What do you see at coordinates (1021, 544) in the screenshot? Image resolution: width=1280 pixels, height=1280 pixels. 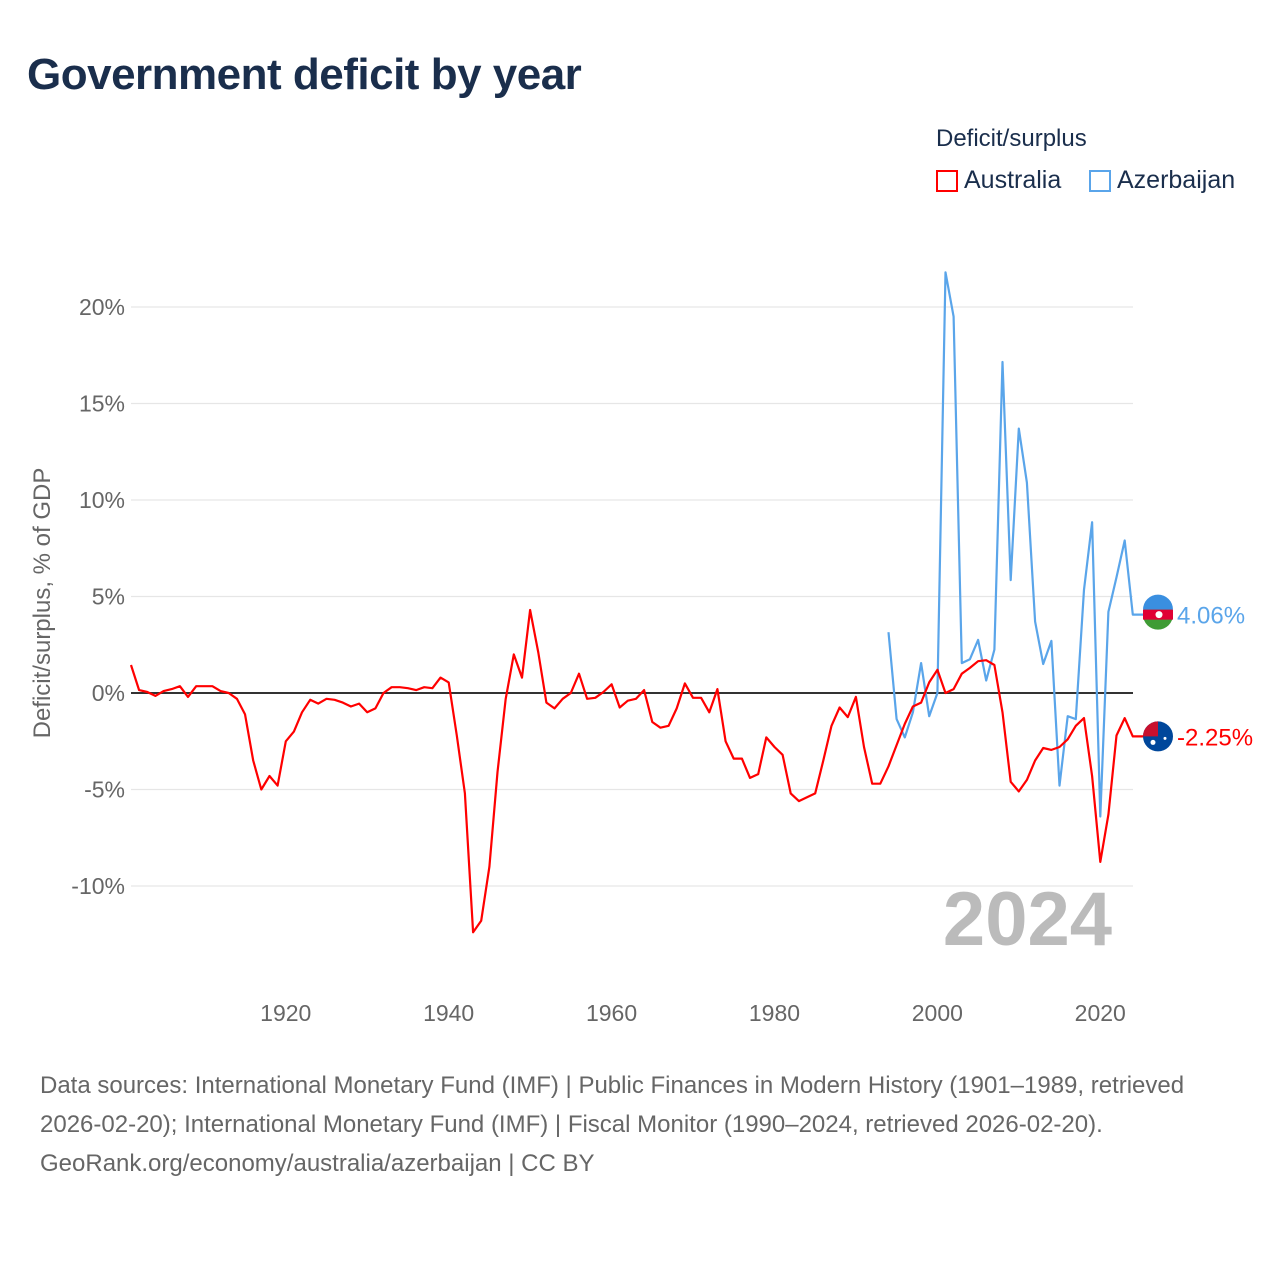 I see `series-line-azerbaijan` at bounding box center [1021, 544].